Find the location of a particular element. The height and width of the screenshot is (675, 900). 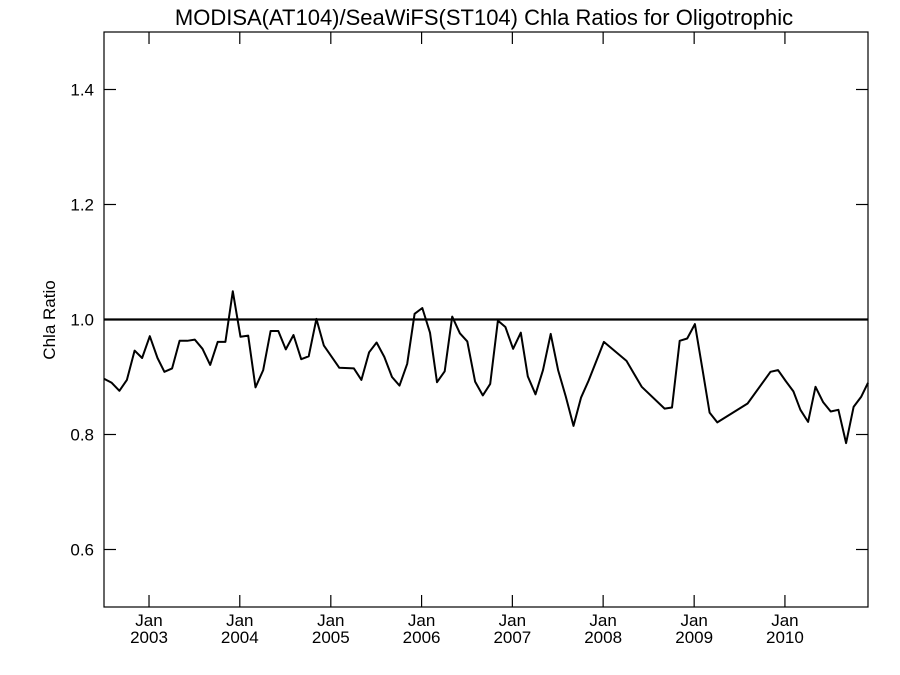

x-tick-label-year: 2003 is located at coordinates (149, 637).